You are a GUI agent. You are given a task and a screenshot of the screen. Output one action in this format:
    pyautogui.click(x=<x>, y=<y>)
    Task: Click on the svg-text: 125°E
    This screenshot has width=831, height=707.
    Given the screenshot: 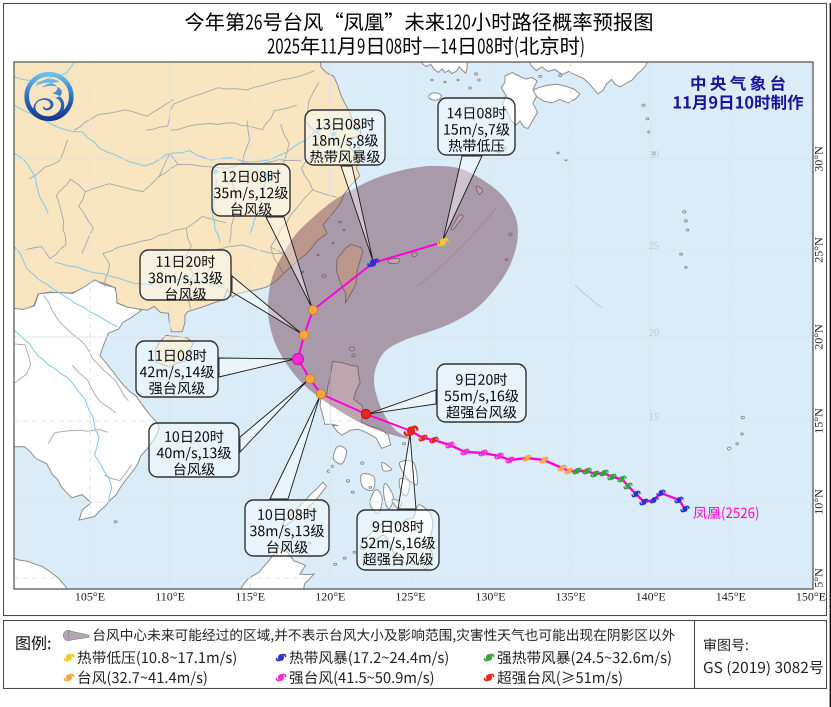 What is the action you would take?
    pyautogui.click(x=410, y=597)
    